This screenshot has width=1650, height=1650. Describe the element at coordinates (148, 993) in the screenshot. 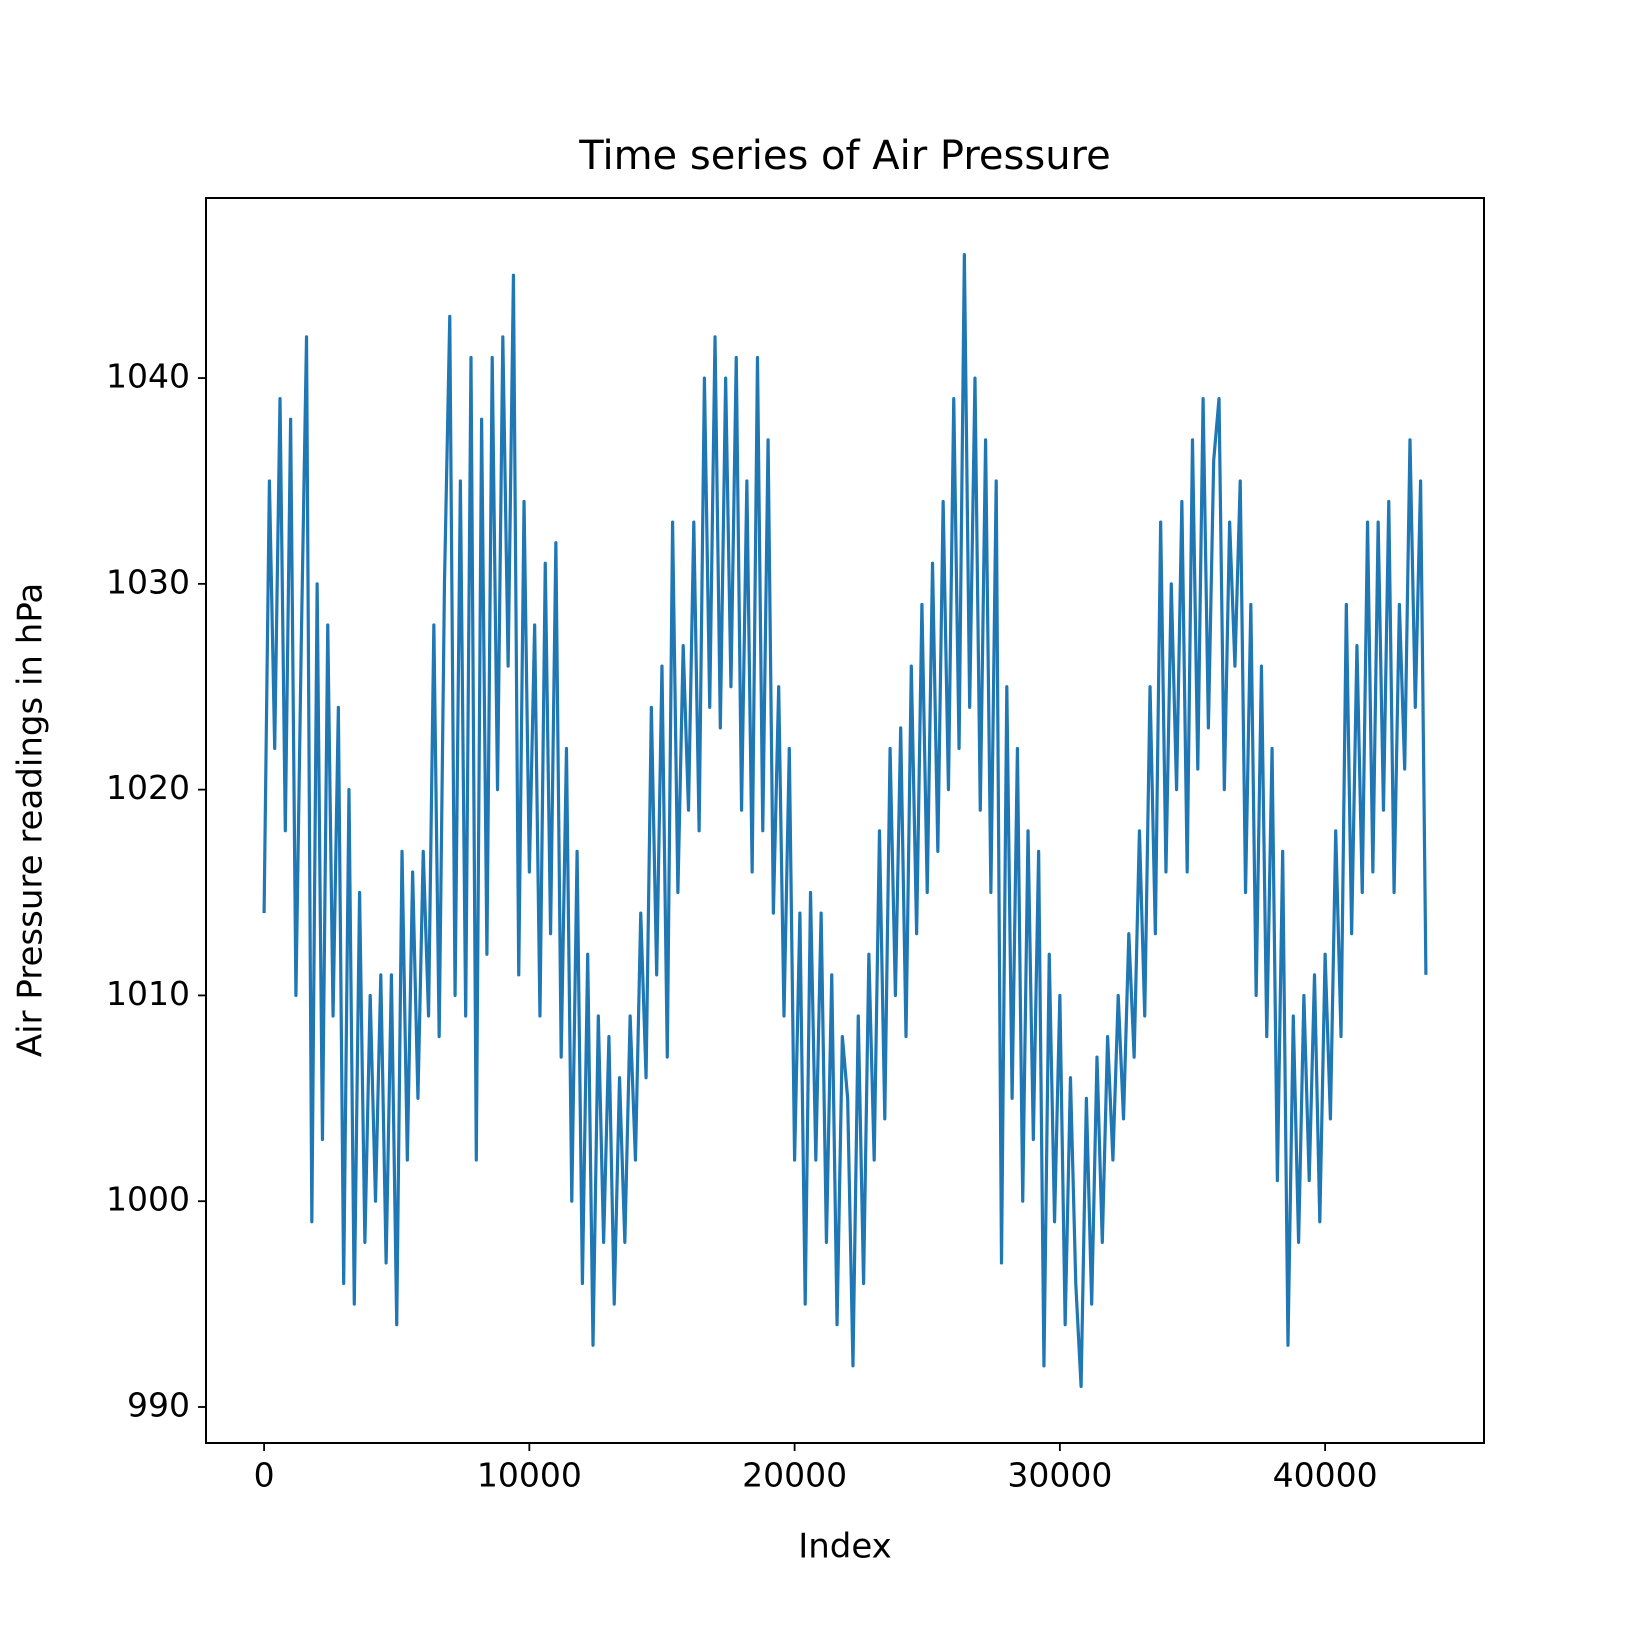

I see `y-tick-label: 1010` at that location.